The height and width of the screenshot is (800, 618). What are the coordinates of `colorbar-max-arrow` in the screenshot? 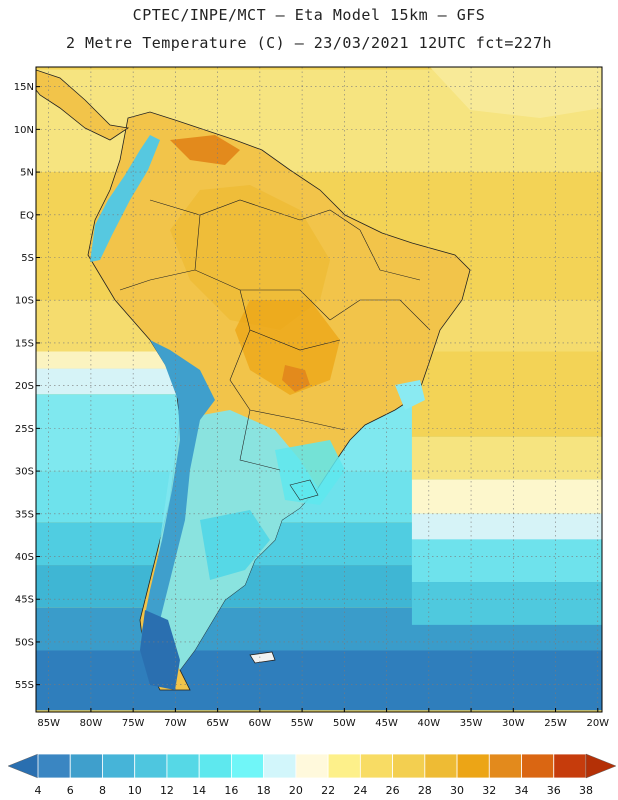 It's located at (601, 766).